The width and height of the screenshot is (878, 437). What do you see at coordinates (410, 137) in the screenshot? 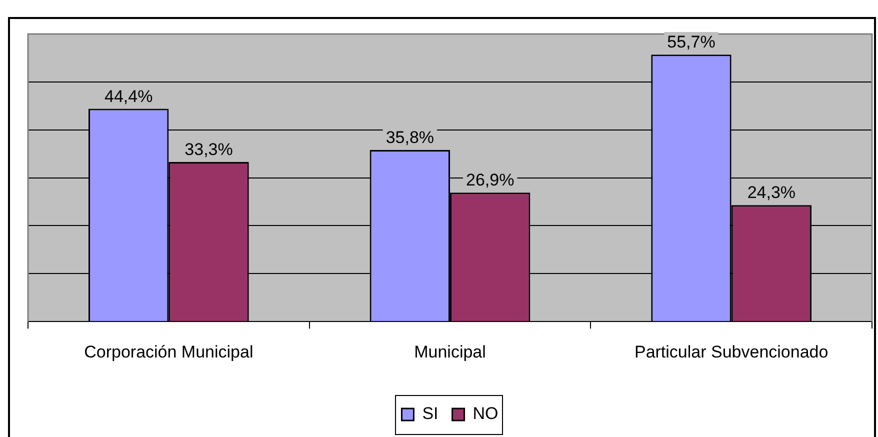
I see `data-label: 35,8%` at bounding box center [410, 137].